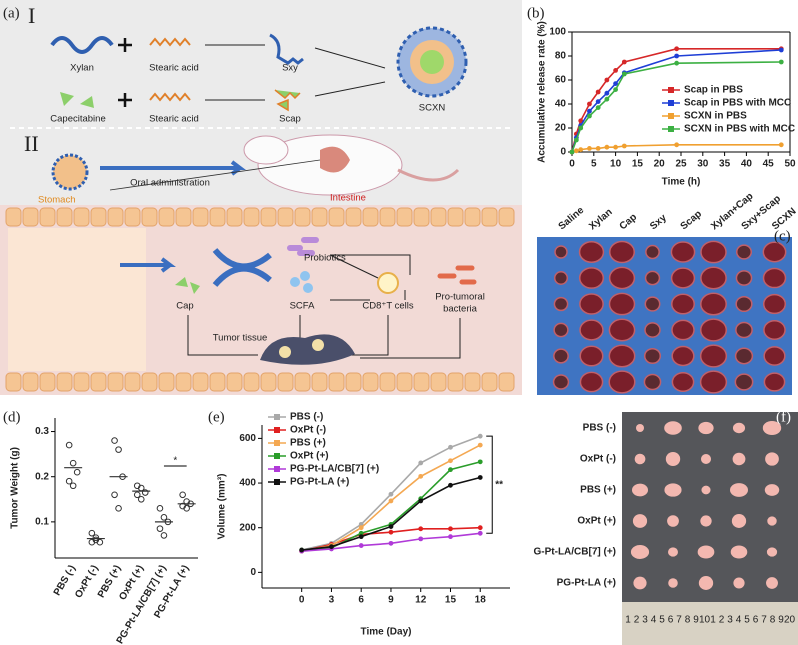 The image size is (798, 645). I want to click on inhibition-lines, so click(324, 337).